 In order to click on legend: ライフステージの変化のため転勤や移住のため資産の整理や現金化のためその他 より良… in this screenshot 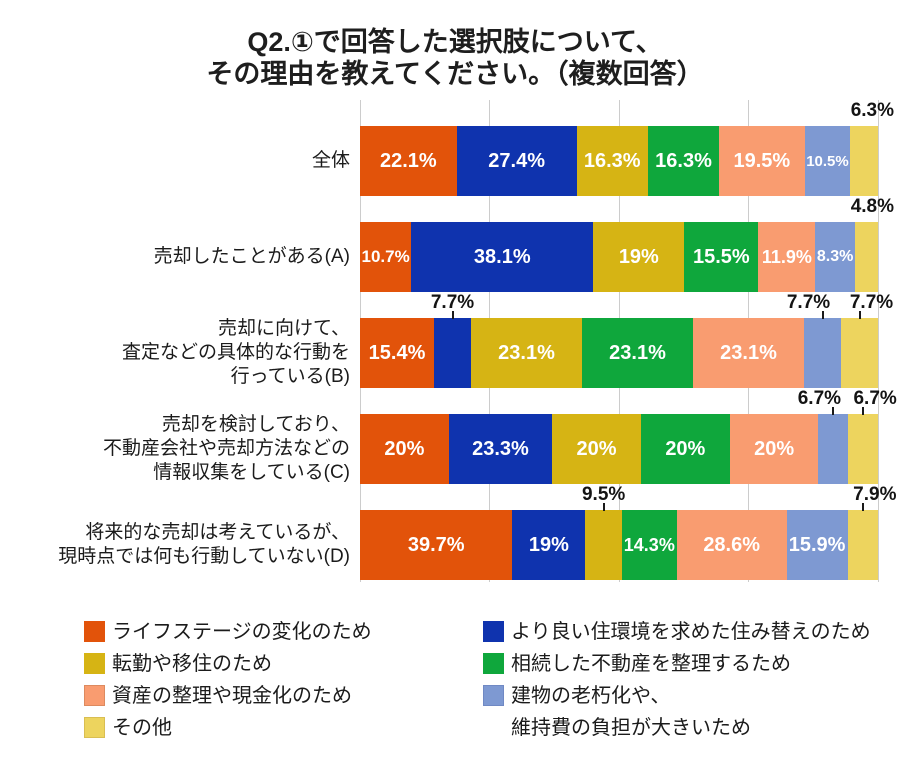, I will do `click(477, 680)`.